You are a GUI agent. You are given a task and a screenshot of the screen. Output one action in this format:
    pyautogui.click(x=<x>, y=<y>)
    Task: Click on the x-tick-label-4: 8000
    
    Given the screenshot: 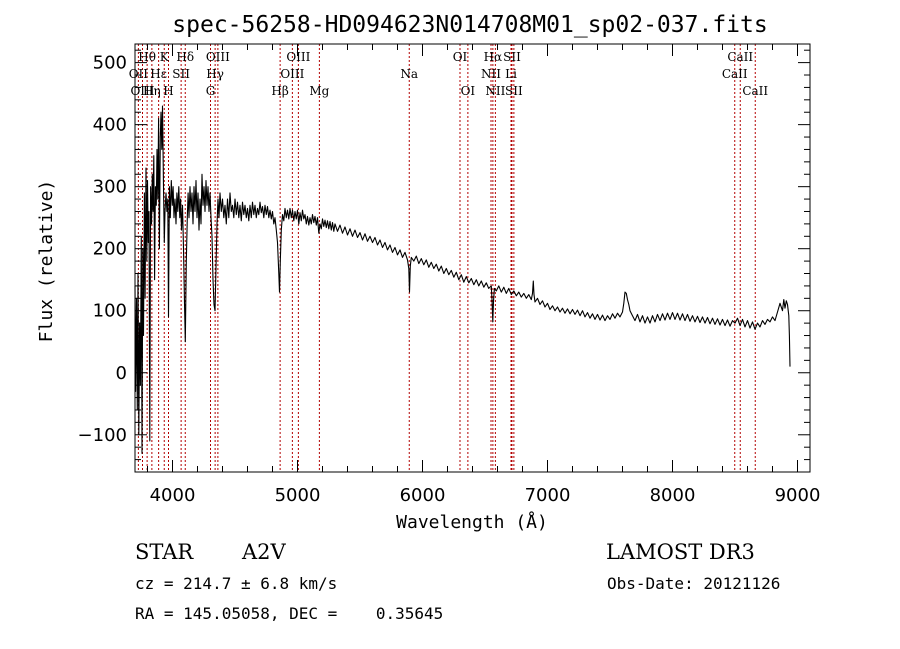 What is the action you would take?
    pyautogui.click(x=673, y=495)
    